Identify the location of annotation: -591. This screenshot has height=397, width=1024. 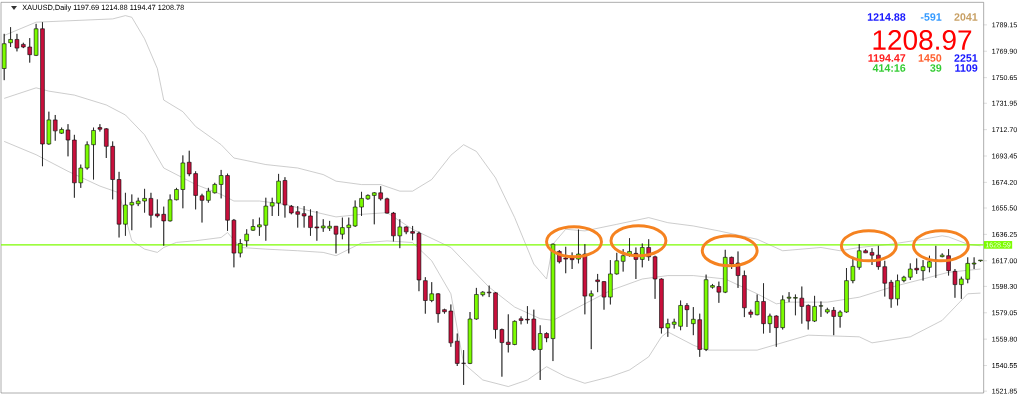
(931, 17).